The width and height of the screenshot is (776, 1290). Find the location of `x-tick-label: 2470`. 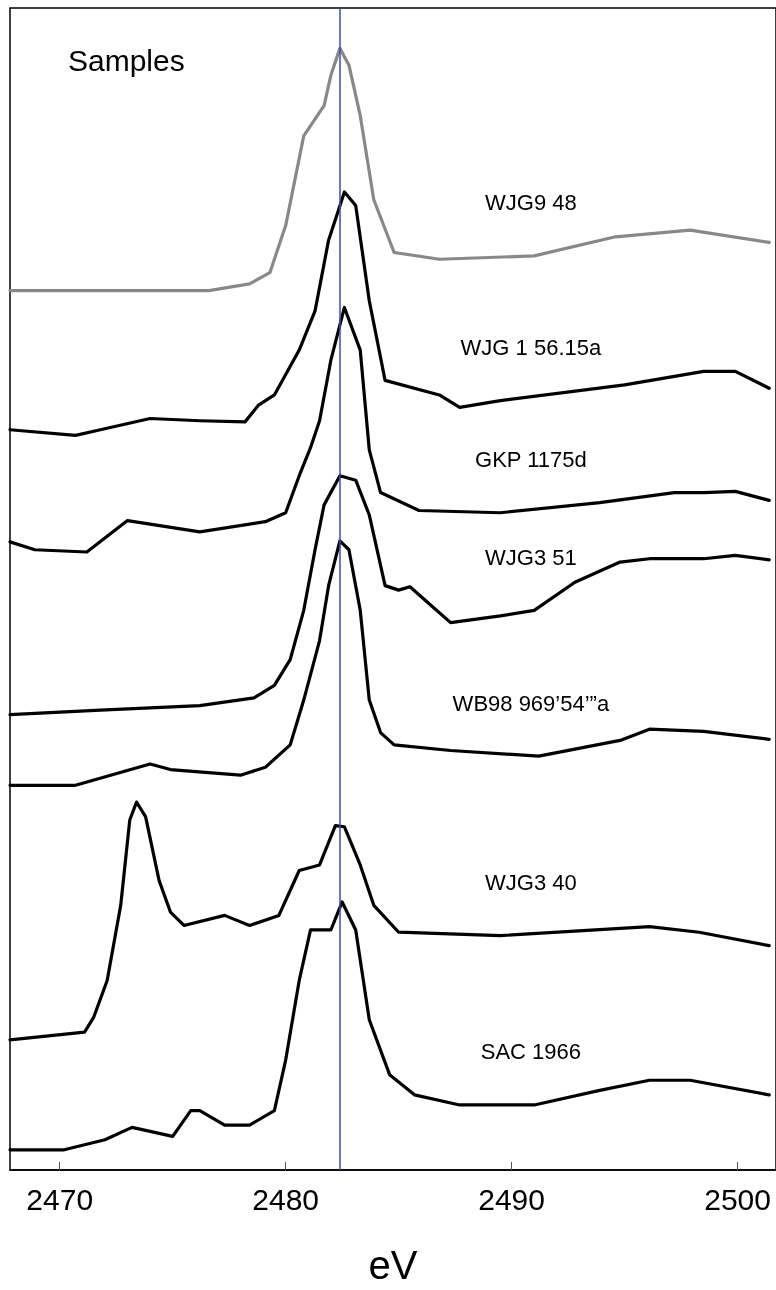

x-tick-label: 2470 is located at coordinates (60, 1199).